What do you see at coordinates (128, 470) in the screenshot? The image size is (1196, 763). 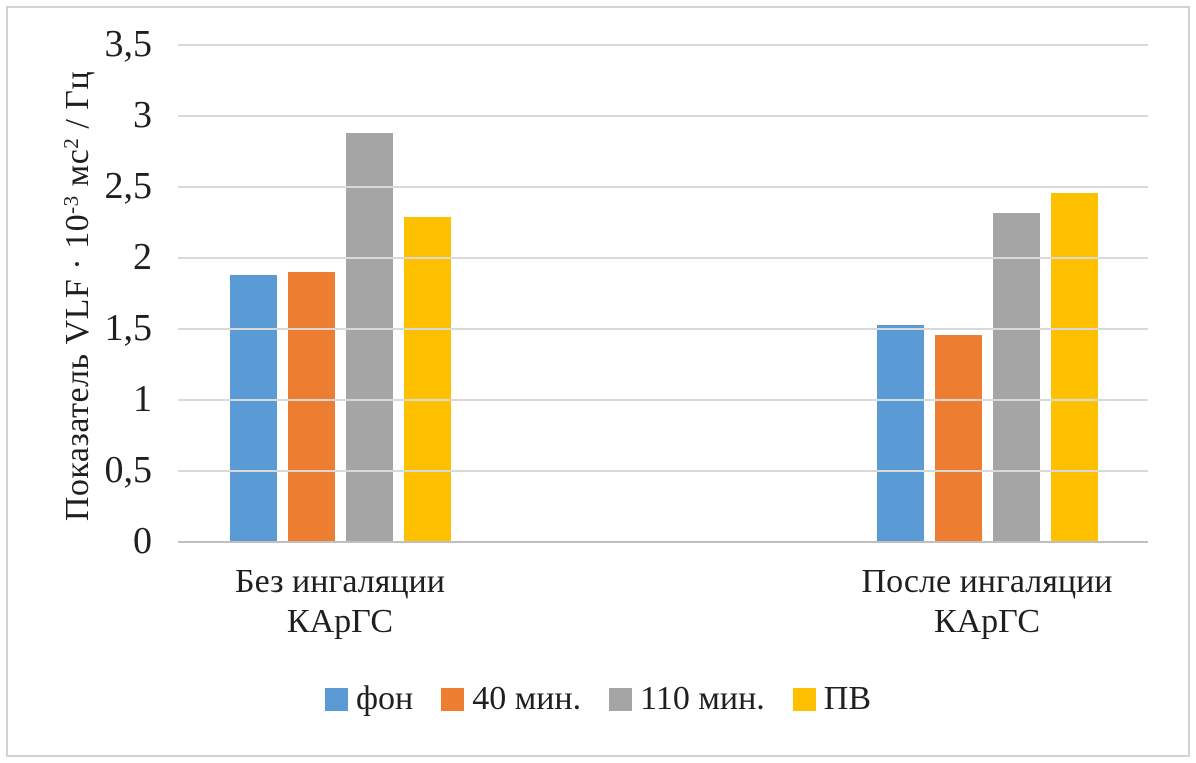 I see `y-axis-tick-label: 0,5` at bounding box center [128, 470].